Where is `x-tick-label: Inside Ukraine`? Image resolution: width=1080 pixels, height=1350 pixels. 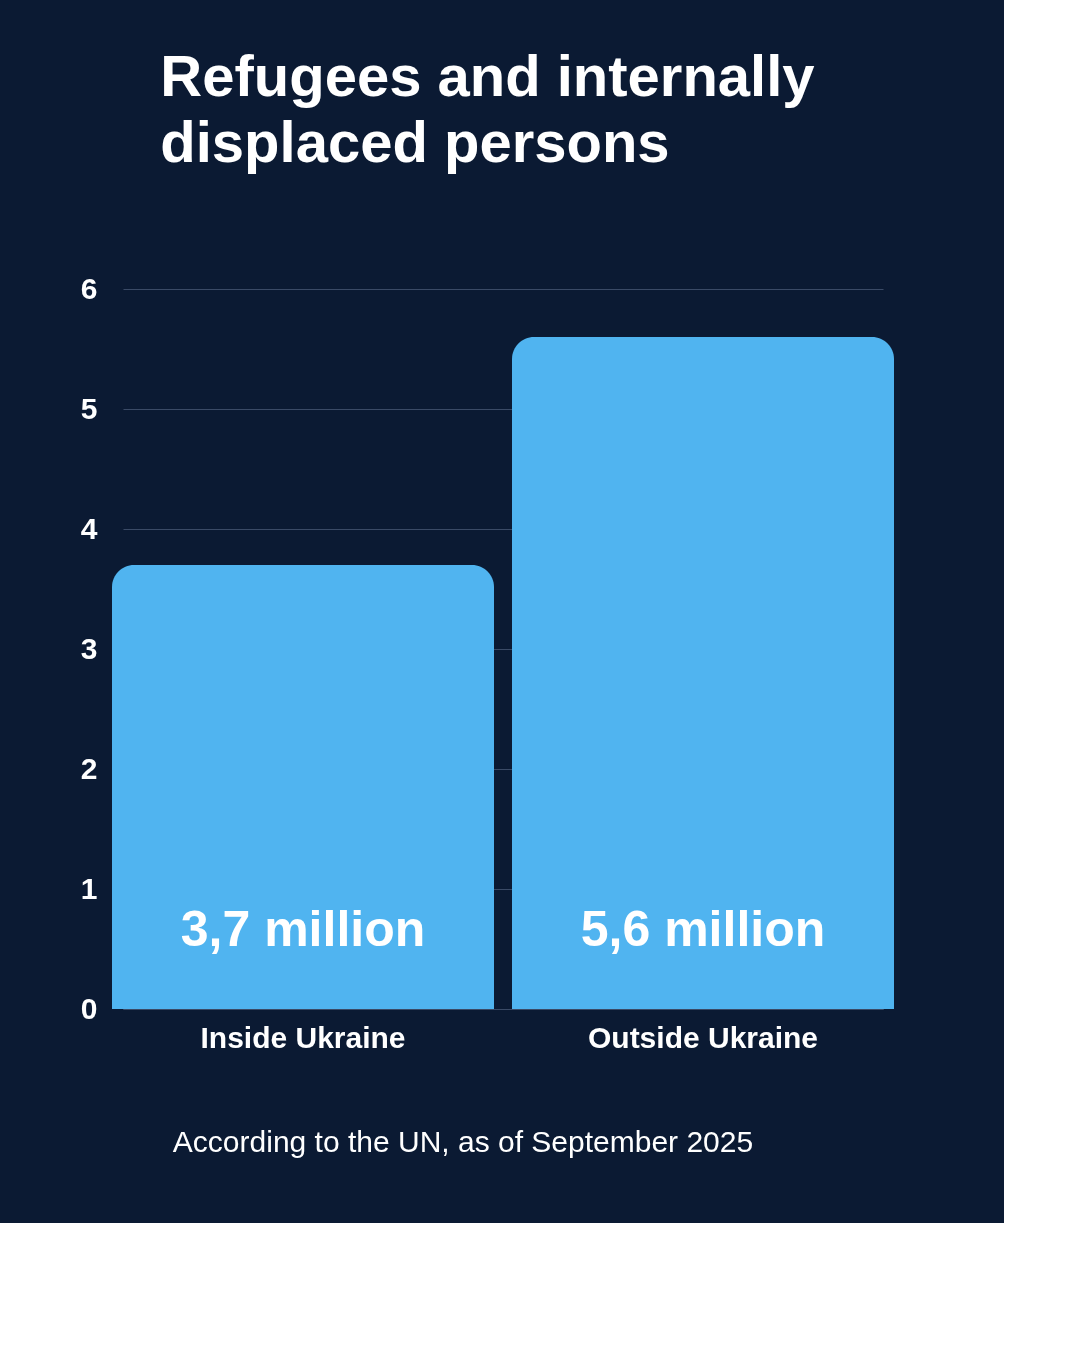
x-tick-label: Inside Ukraine is located at coordinates (303, 1037).